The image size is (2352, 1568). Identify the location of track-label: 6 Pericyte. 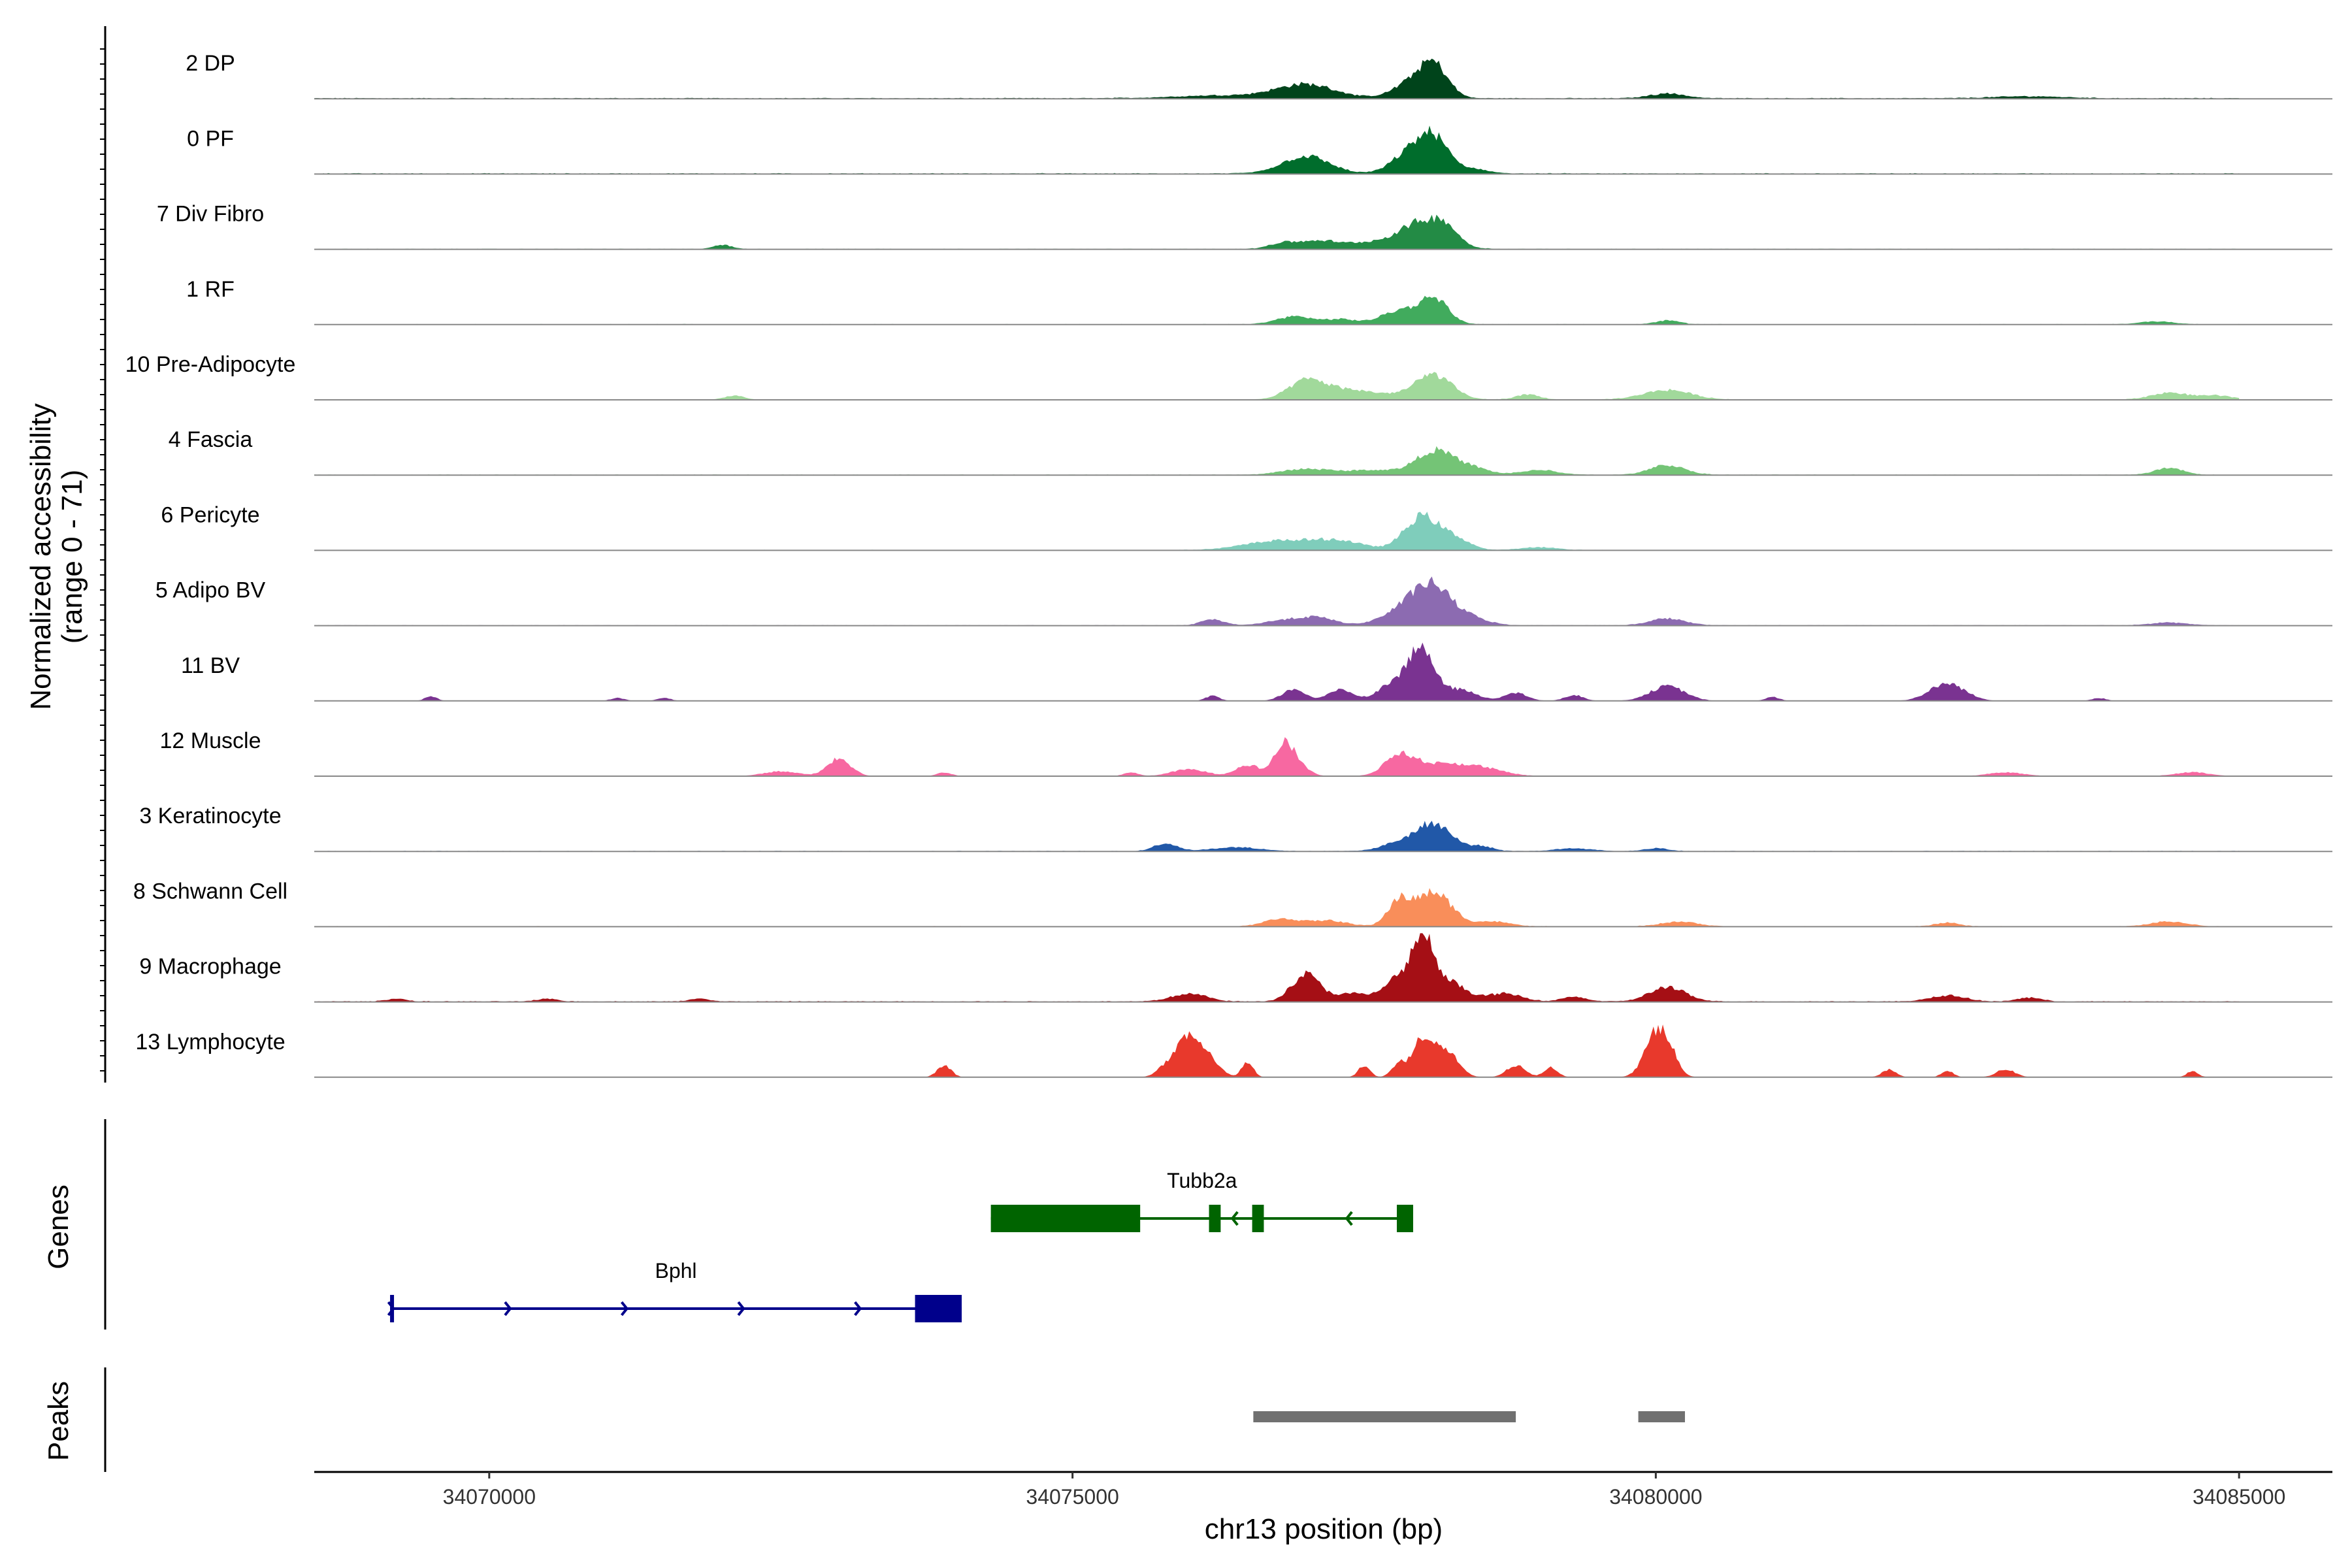
(210, 514).